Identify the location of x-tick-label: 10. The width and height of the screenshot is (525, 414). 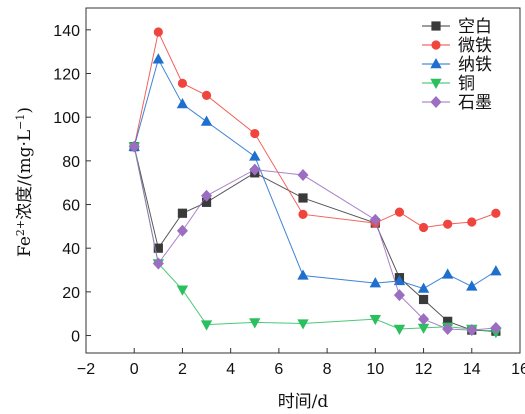
(375, 369).